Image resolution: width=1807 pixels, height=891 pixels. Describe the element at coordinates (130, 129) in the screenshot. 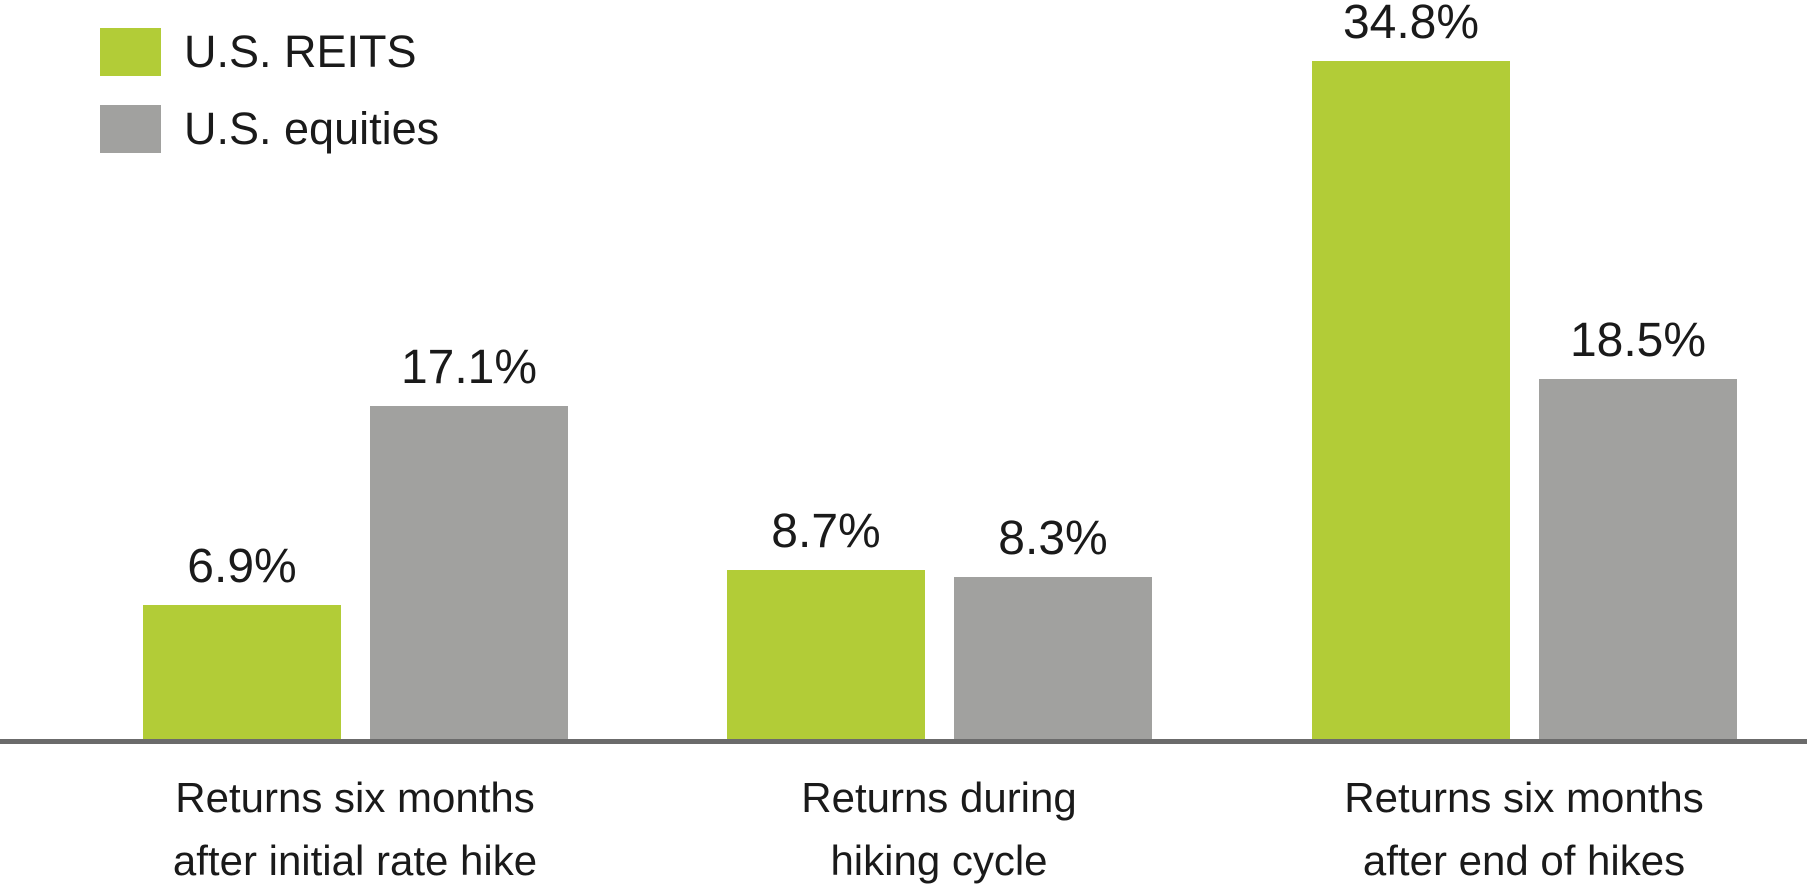

I see `equities-swatch-icon` at that location.